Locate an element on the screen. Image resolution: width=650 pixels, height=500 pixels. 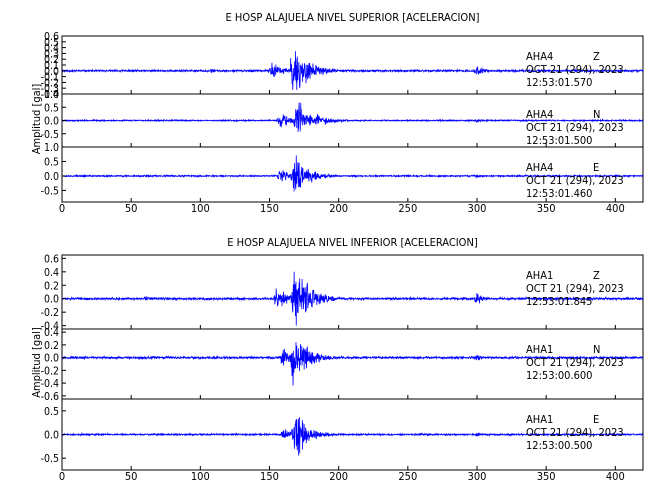
time-label: 12:53:01.845 is located at coordinates (559, 301).